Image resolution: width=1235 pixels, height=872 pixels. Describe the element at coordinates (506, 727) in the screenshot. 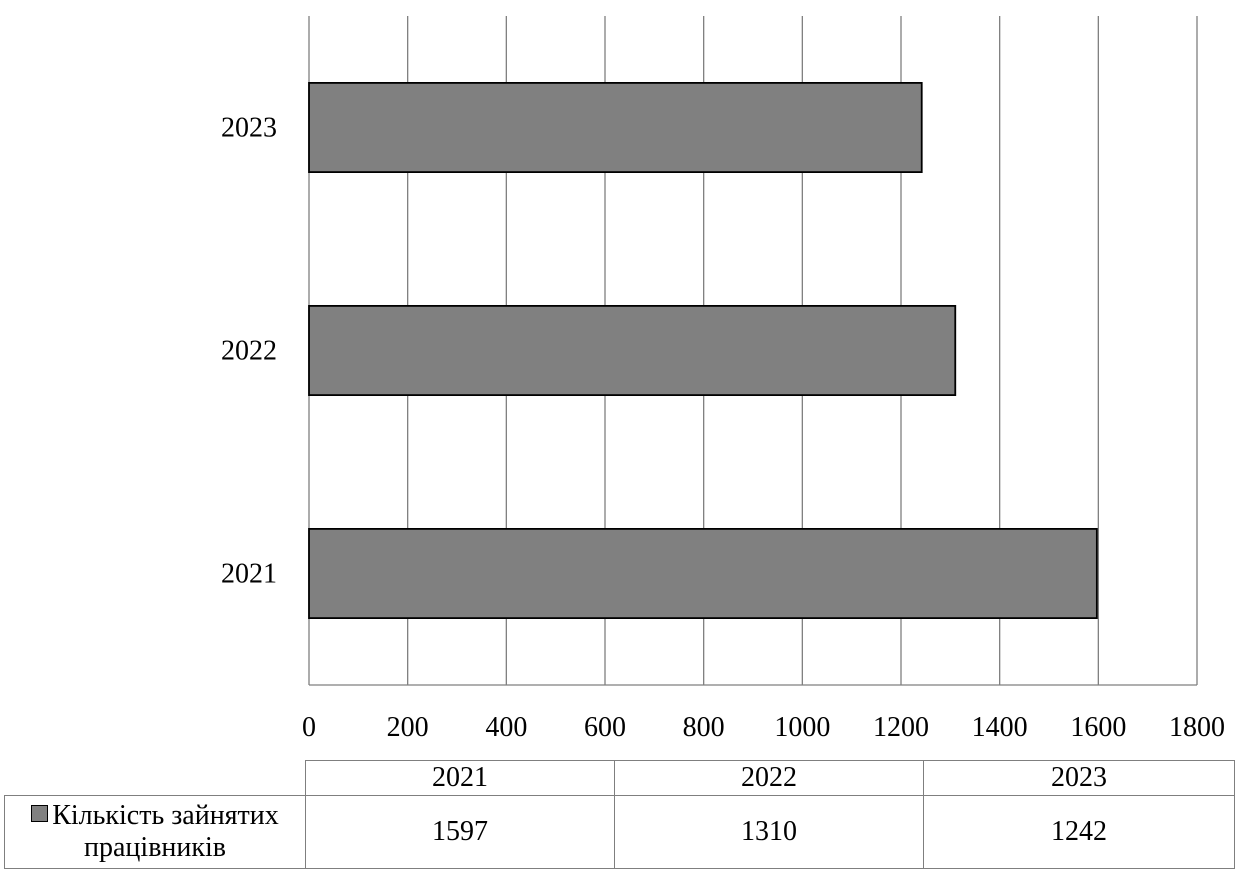

I see `x-tick-label: 400` at that location.